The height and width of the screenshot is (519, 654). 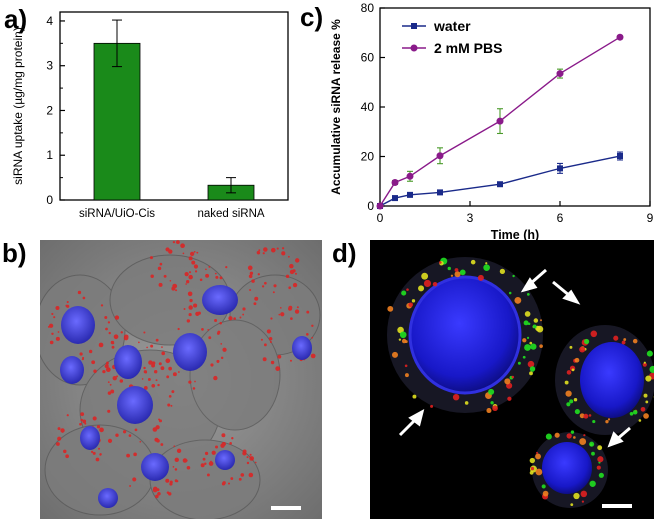 I want to click on y-tick-label: 40, so click(x=368, y=107).